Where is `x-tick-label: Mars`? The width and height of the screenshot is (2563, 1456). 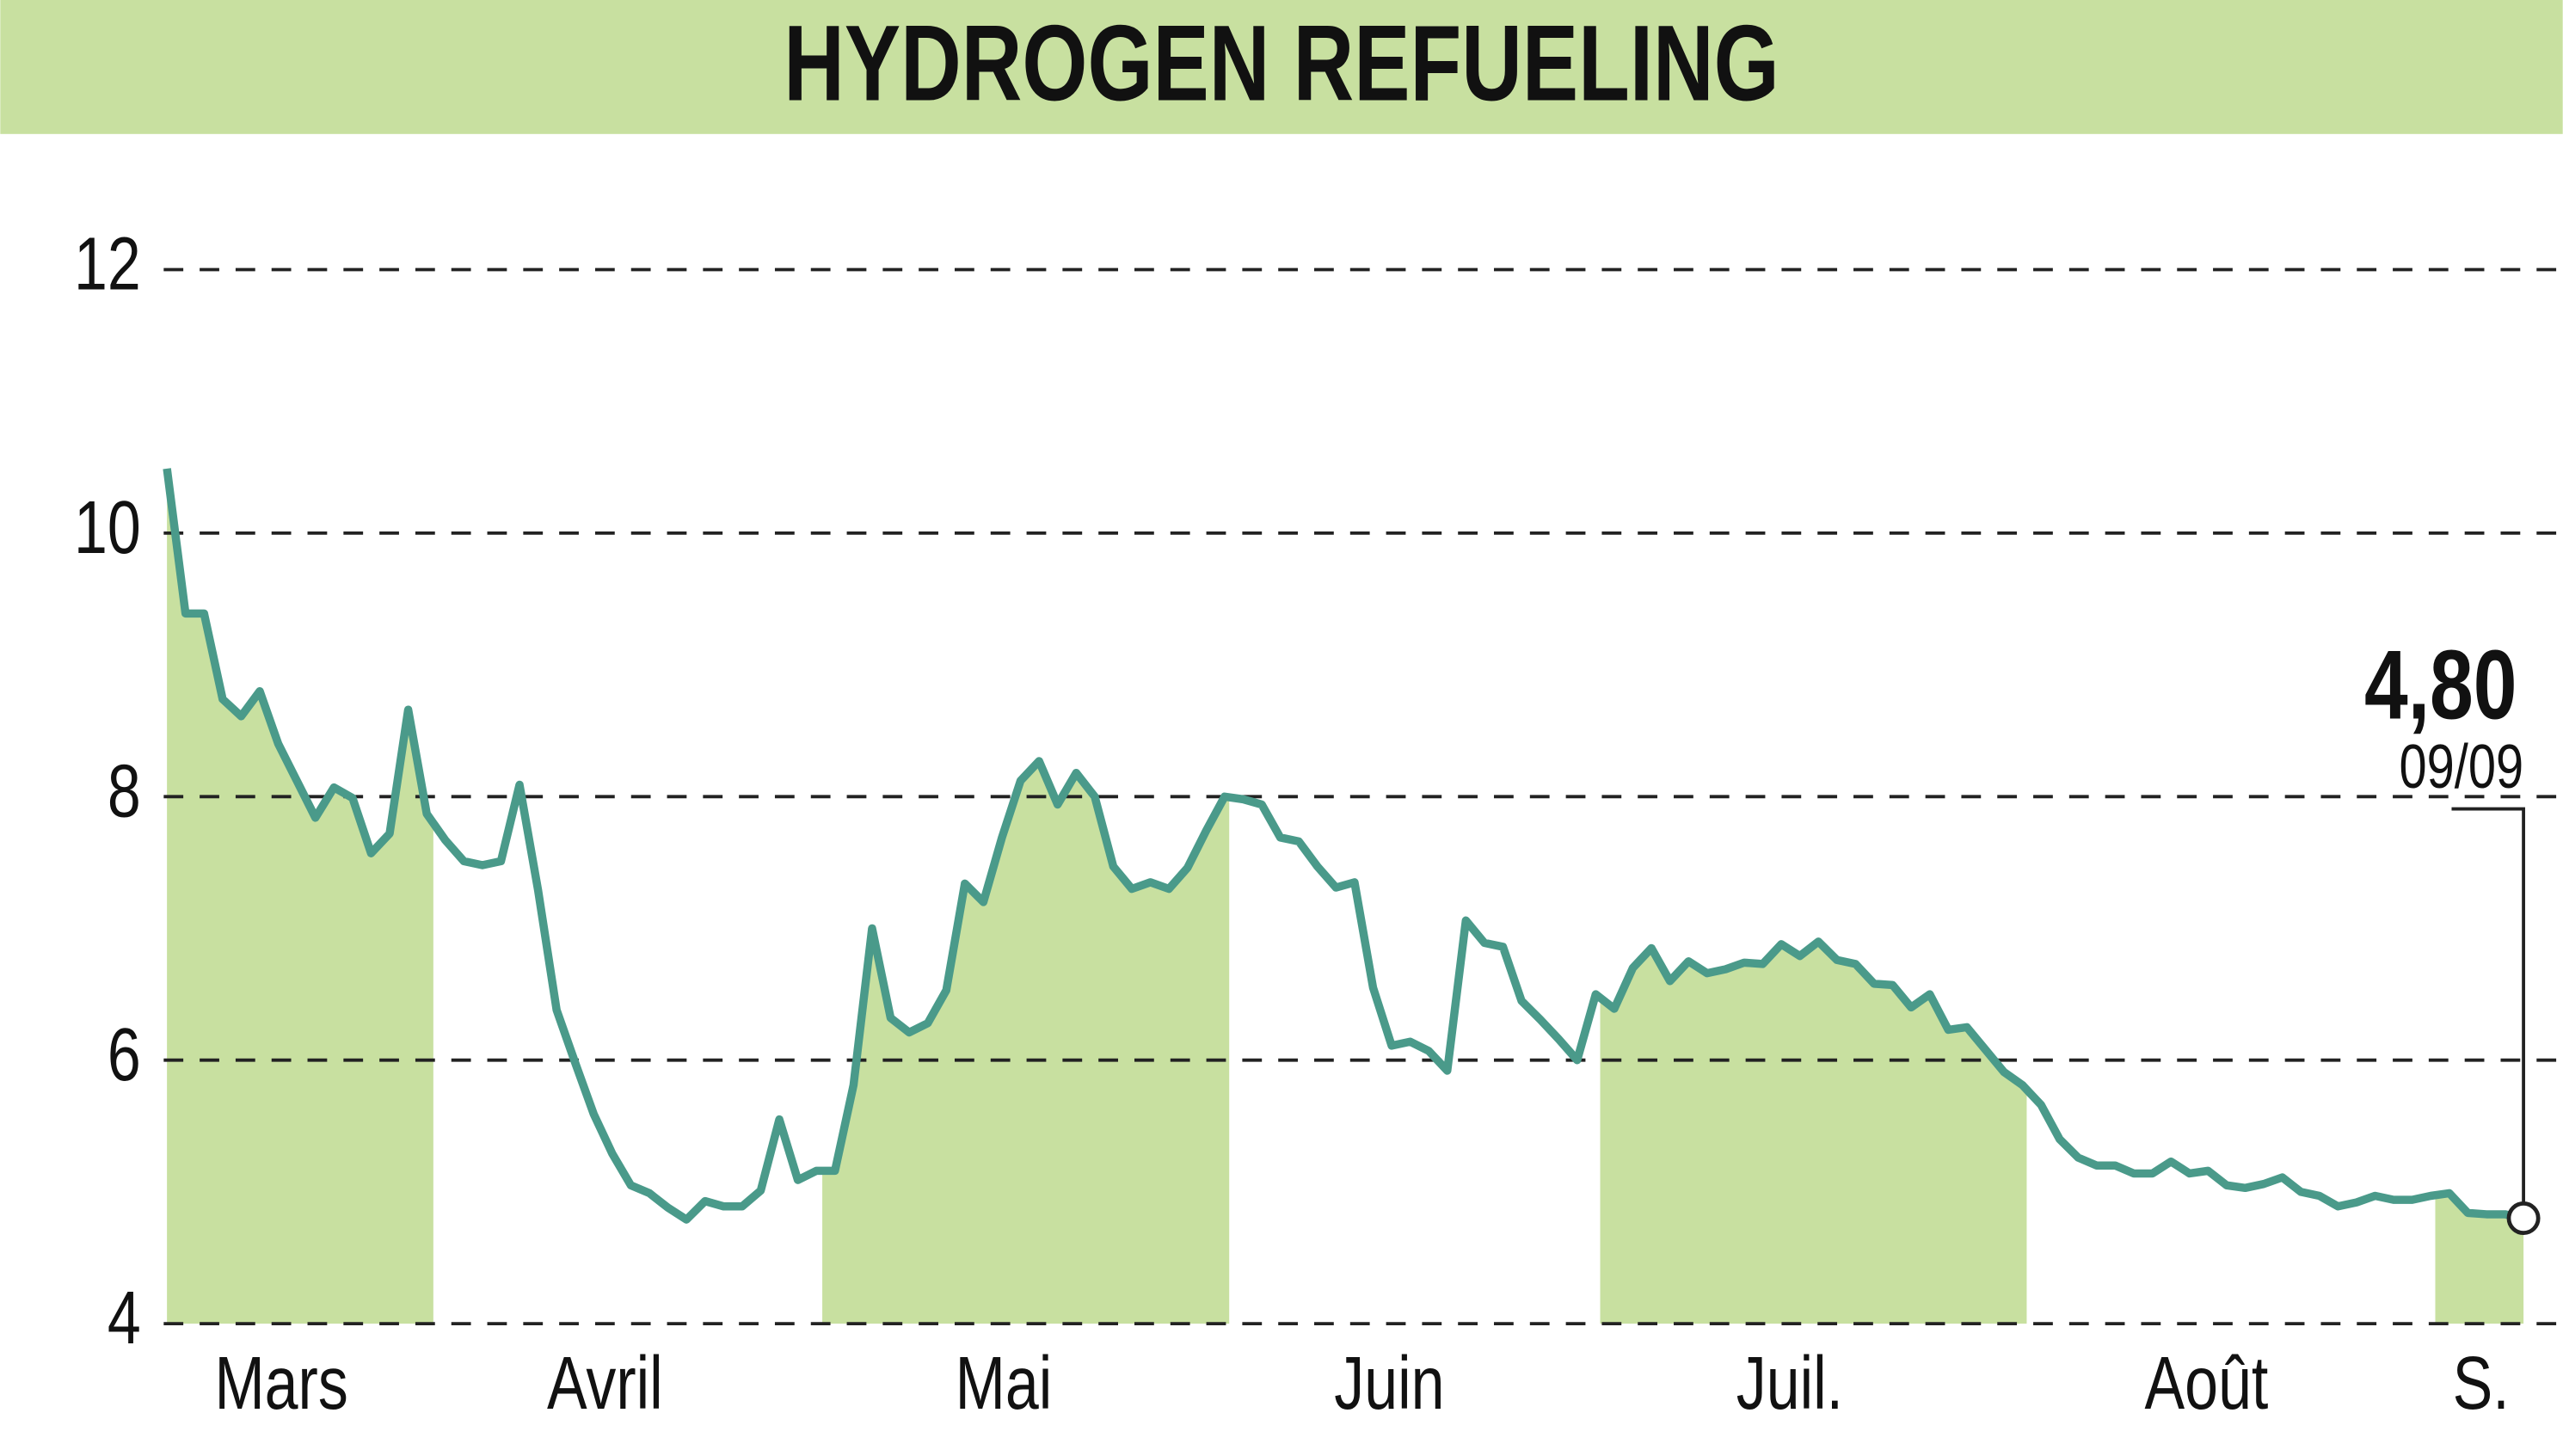 x-tick-label: Mars is located at coordinates (280, 1383).